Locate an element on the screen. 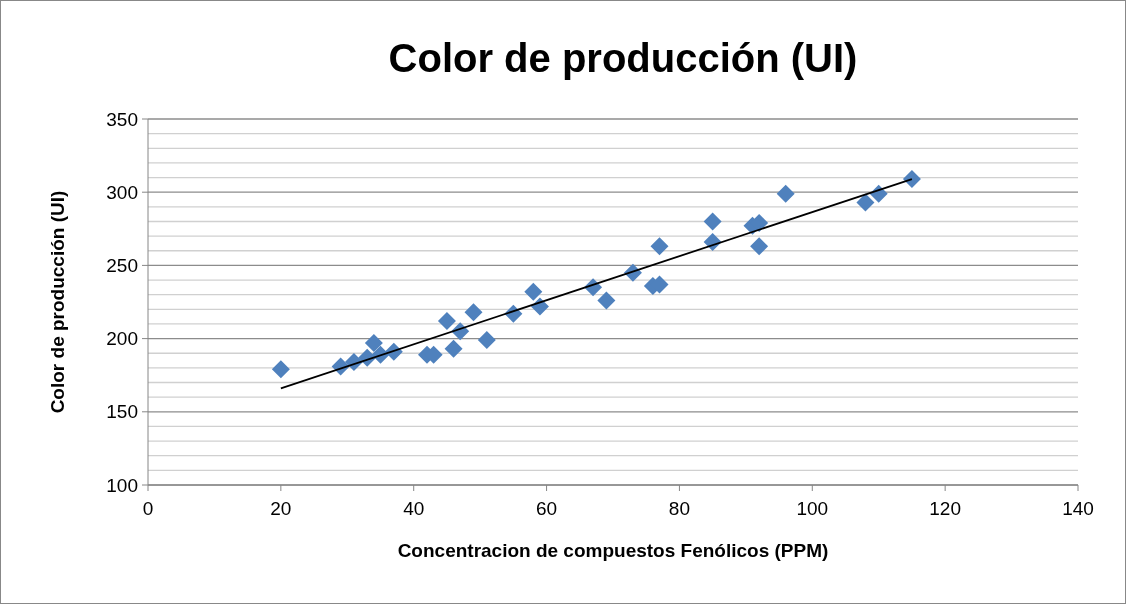 This screenshot has height=604, width=1126. y-tick-label: 150 is located at coordinates (122, 412).